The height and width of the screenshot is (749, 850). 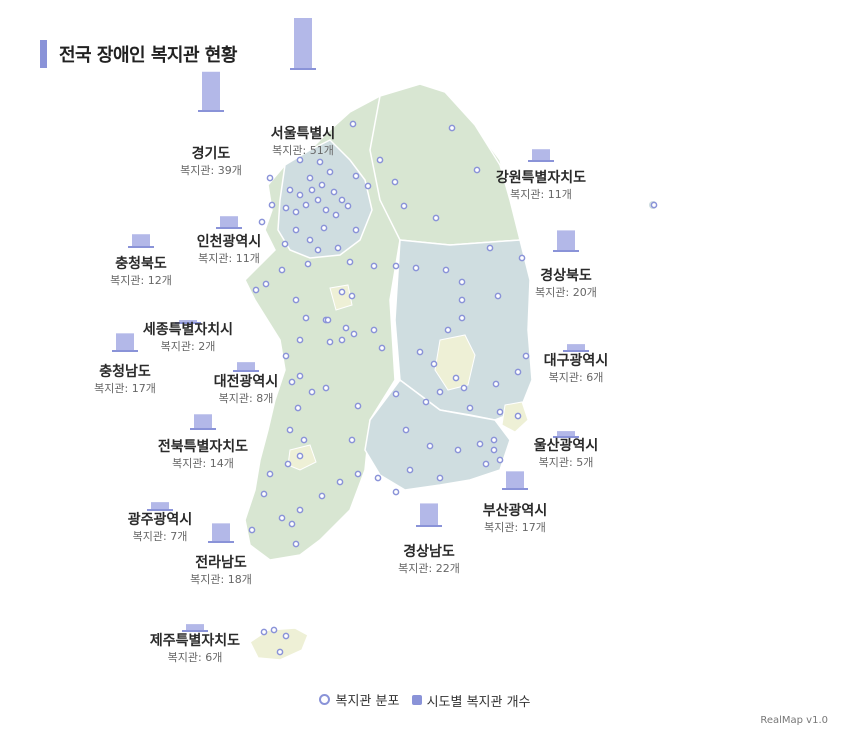 What do you see at coordinates (195, 640) in the screenshot?
I see `region-name-jeju: 제주특별자치도` at bounding box center [195, 640].